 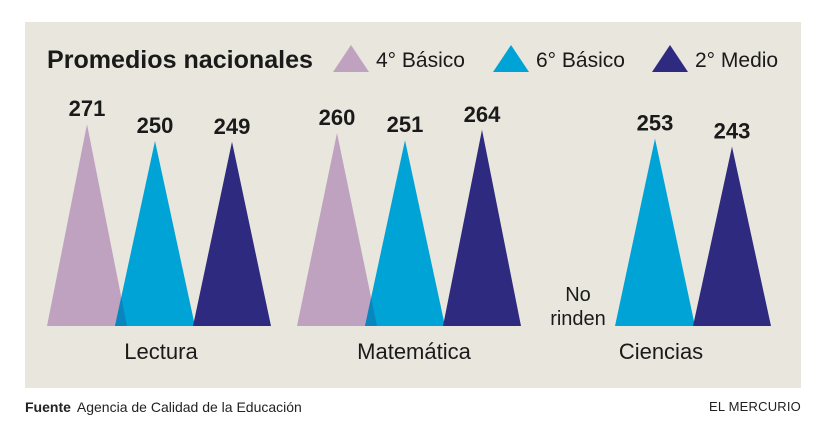 I want to click on value-label-matematica-2-medio: 264, so click(x=482, y=114).